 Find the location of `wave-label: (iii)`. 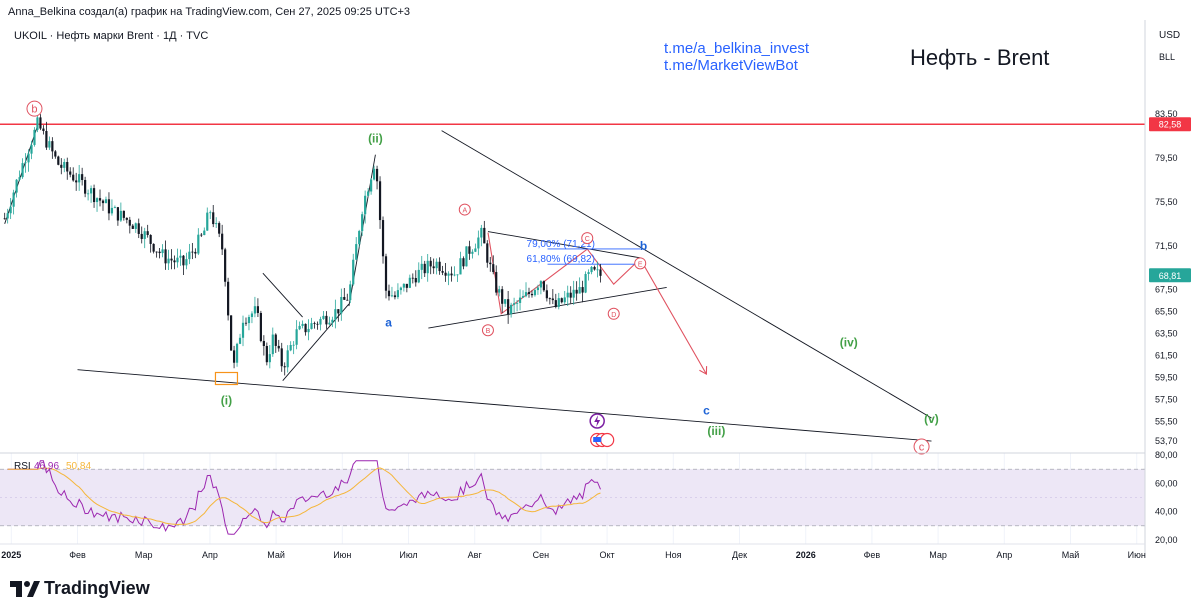

wave-label: (iii) is located at coordinates (716, 431).